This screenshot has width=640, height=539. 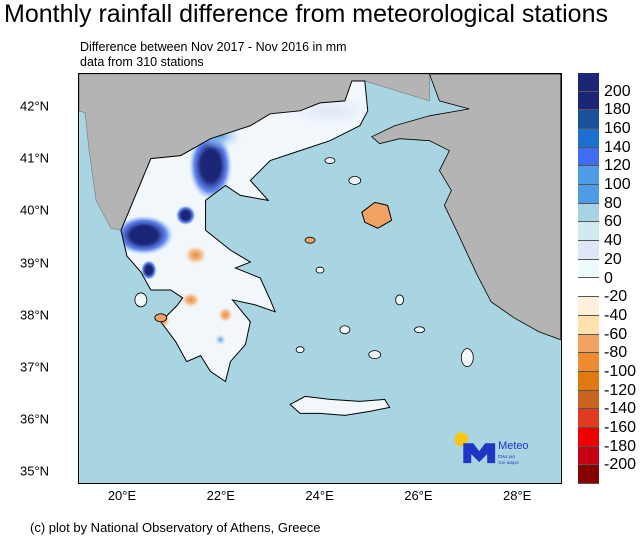 I want to click on lat-tick-label: 39°N, so click(x=35, y=263).